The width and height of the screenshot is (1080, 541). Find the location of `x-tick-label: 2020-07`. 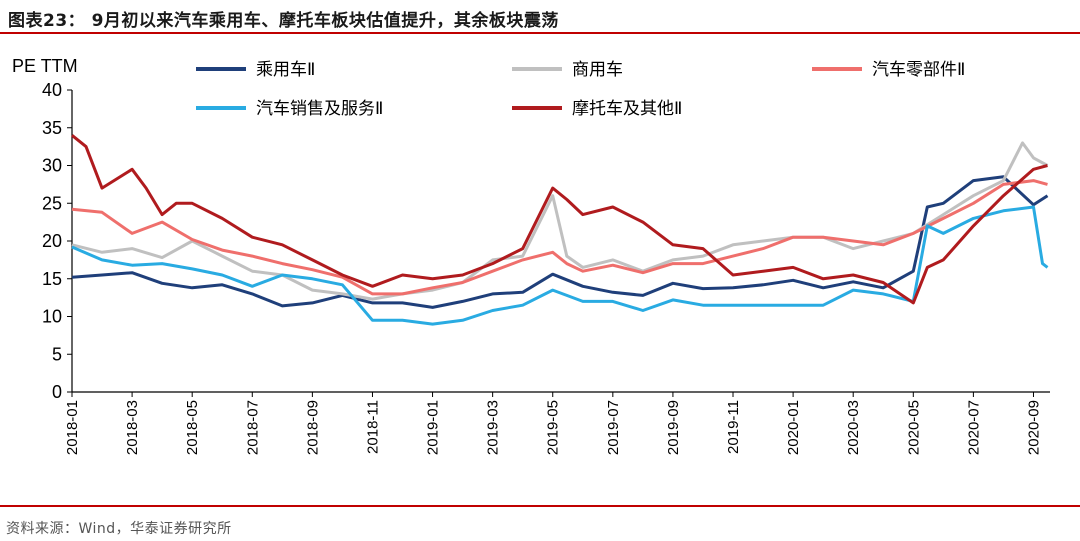

x-tick-label: 2020-07 is located at coordinates (973, 427).